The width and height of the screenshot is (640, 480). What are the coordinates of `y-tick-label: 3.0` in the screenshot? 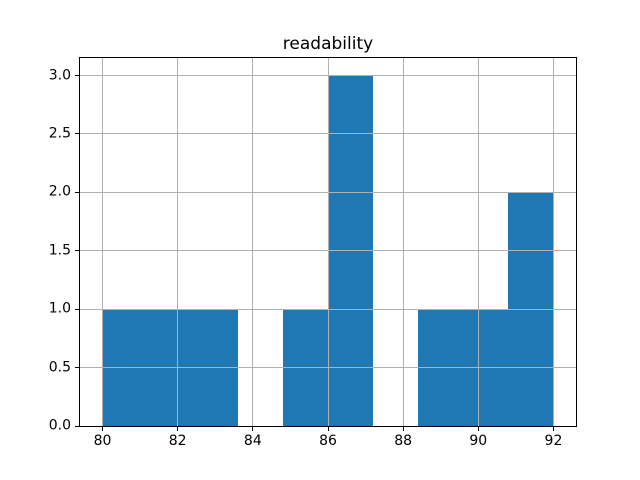 It's located at (59, 75).